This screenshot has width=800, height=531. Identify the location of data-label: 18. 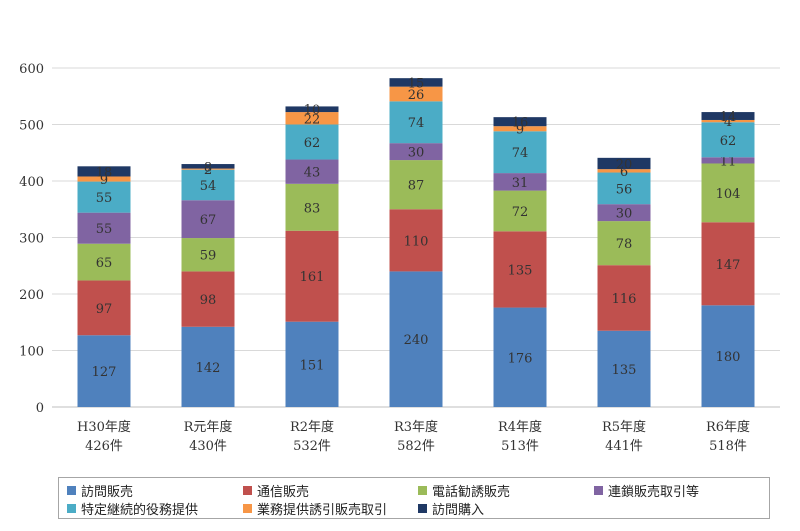
(104, 172).